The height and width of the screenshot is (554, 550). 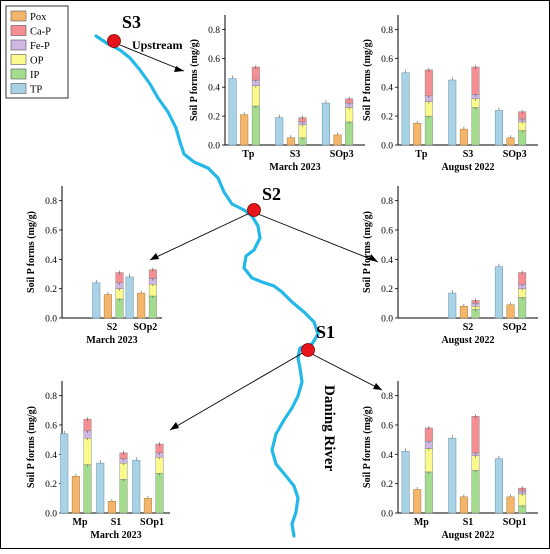 I want to click on x-tick-label: Mp, so click(x=80, y=522).